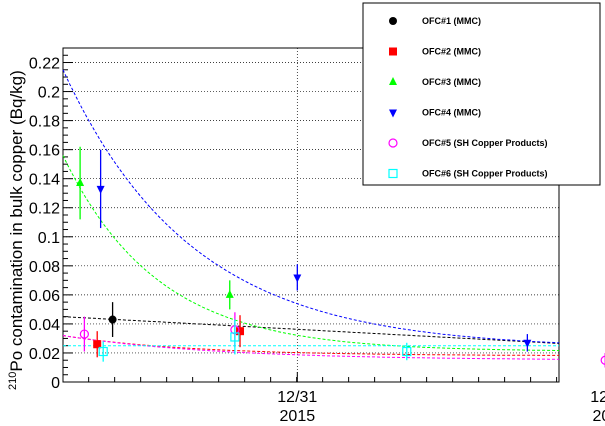  Describe the element at coordinates (346, 398) in the screenshot. I see `x-axis: 12/31 2015 12/31 2016` at that location.